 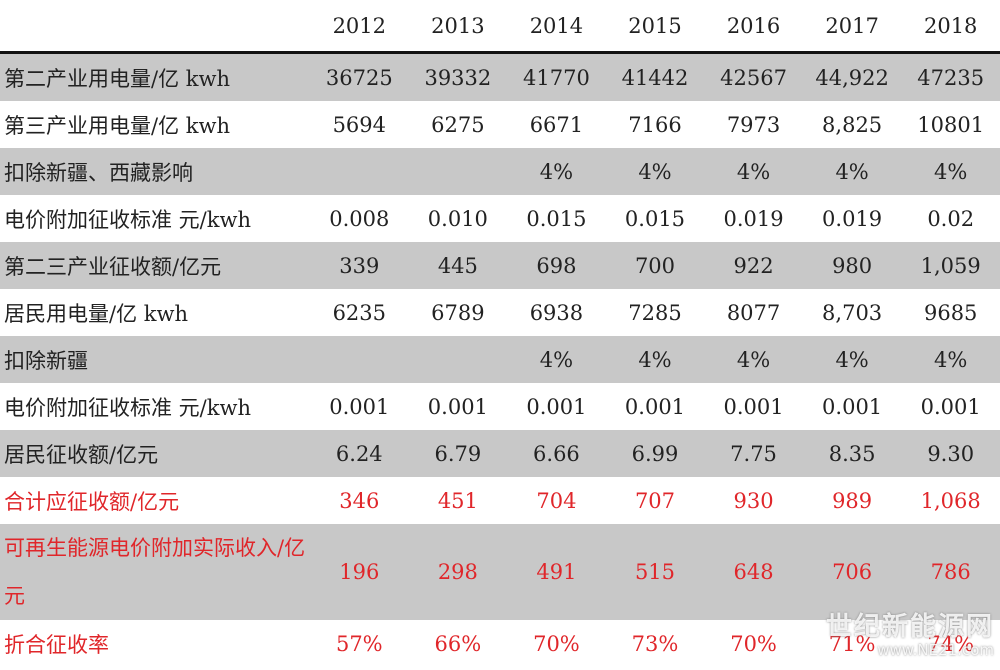 I want to click on table-cell: 57%, so click(x=359, y=643).